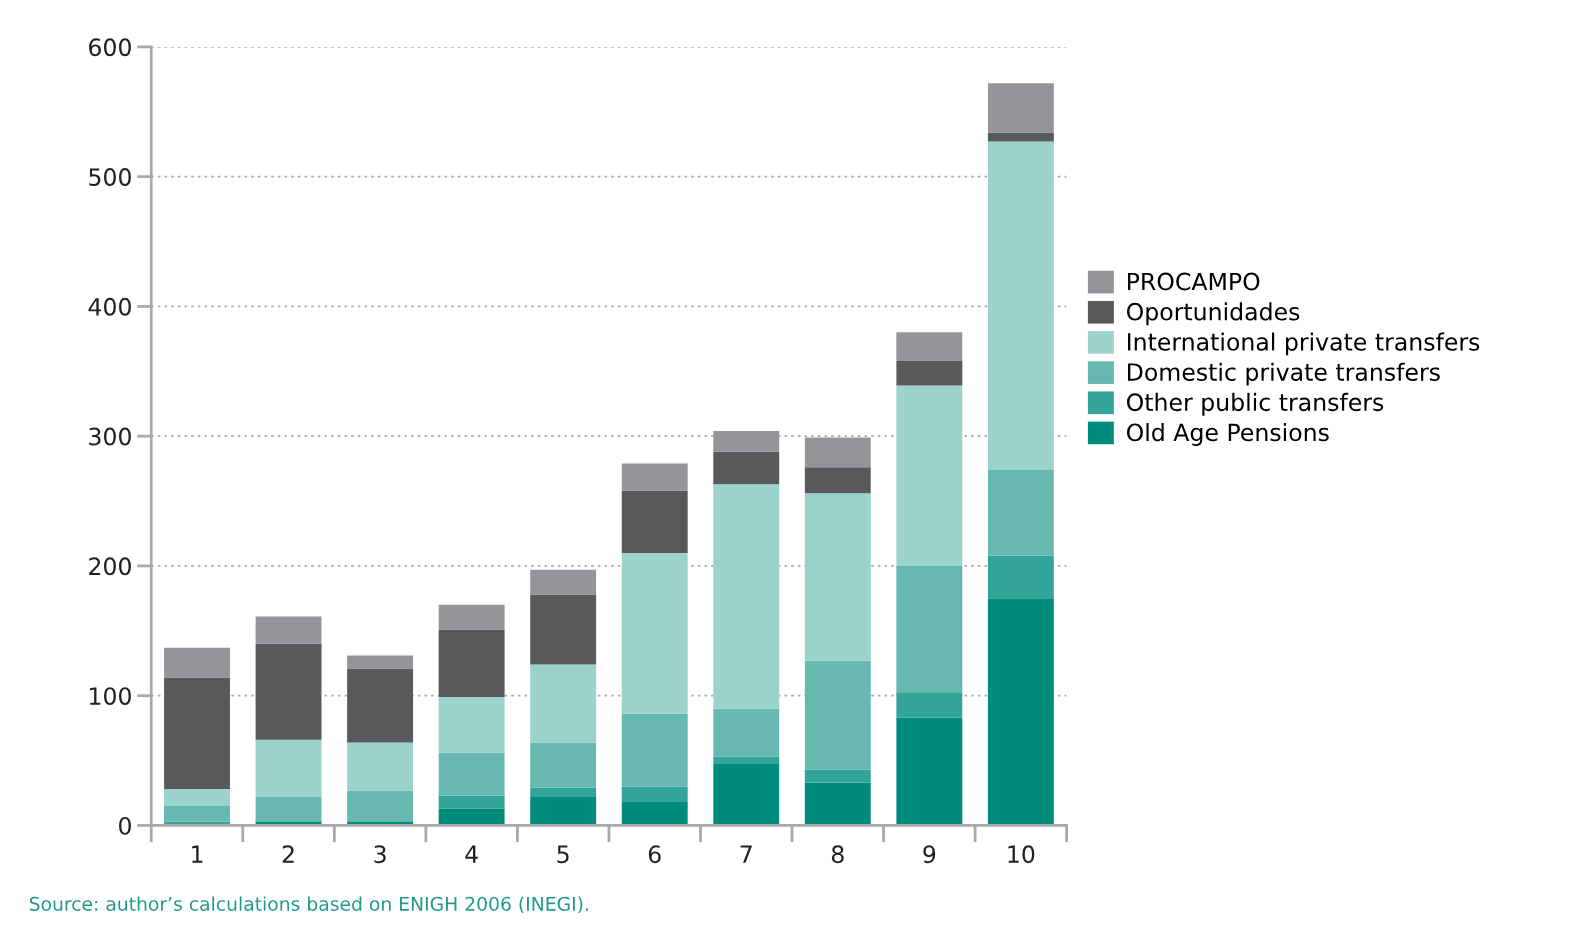 The image size is (1592, 938). What do you see at coordinates (308, 905) in the screenshot?
I see `source-note: Source: author’s calculations based on ENIGH 2006 (INEGI).` at bounding box center [308, 905].